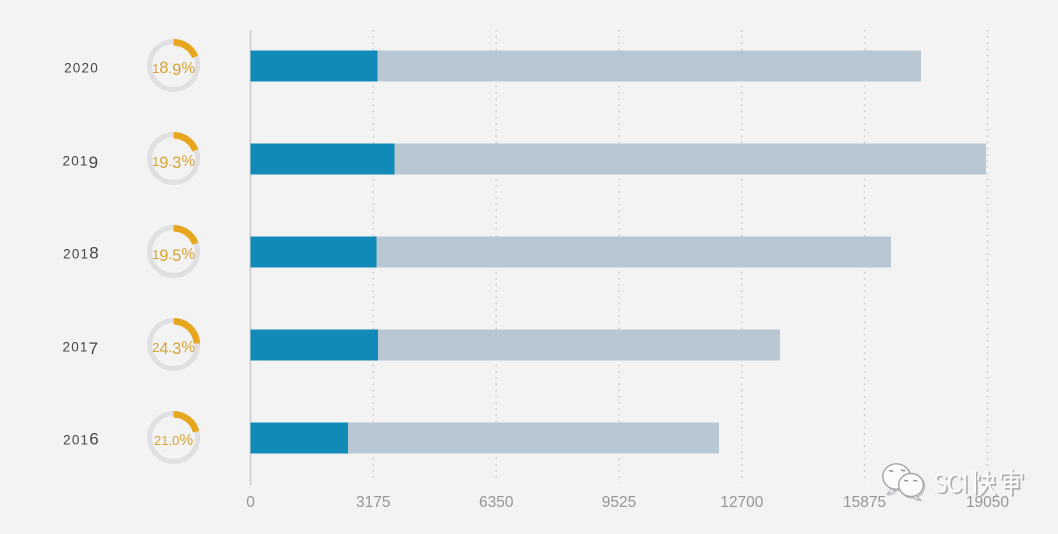  Describe the element at coordinates (173, 69) in the screenshot. I see `svg-text: 18.9 %` at that location.